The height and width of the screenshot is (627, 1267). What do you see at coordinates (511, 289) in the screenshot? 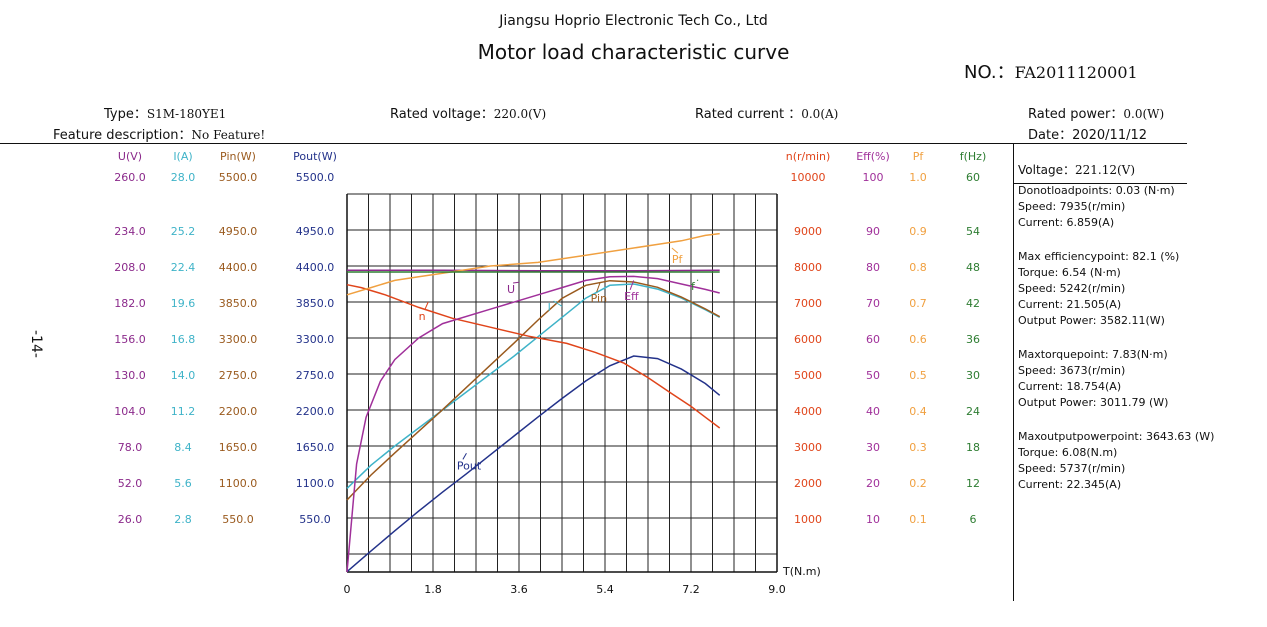
I see `curve-label-u: U` at bounding box center [511, 289].